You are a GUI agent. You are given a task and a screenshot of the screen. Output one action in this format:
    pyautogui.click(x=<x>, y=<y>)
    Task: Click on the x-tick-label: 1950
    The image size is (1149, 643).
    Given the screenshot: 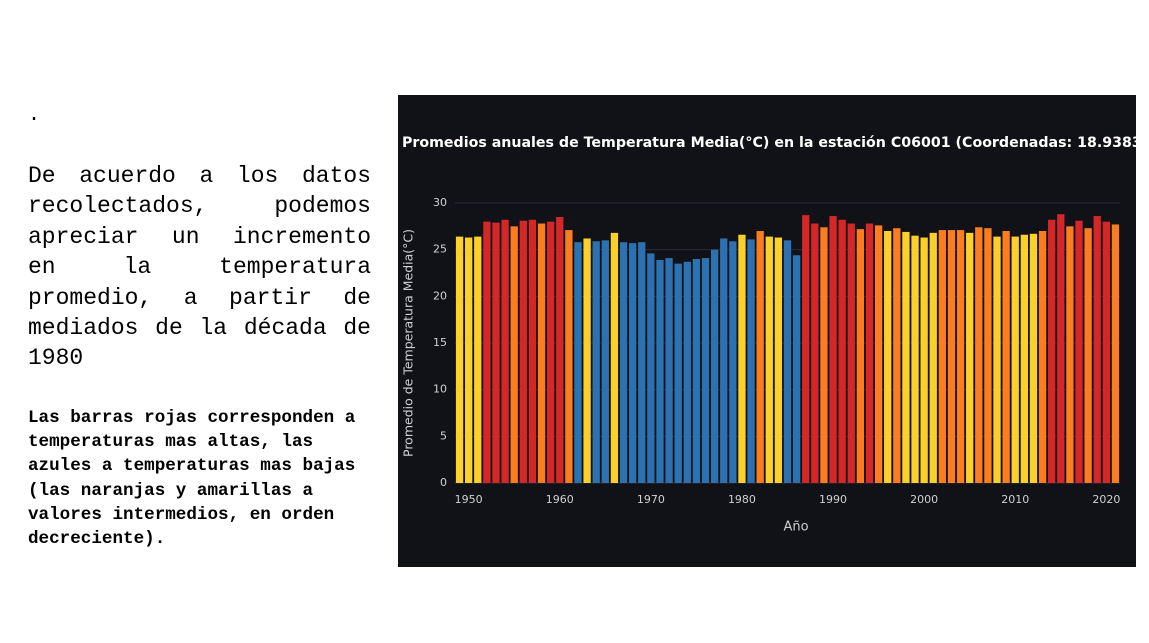 What is the action you would take?
    pyautogui.click(x=469, y=499)
    